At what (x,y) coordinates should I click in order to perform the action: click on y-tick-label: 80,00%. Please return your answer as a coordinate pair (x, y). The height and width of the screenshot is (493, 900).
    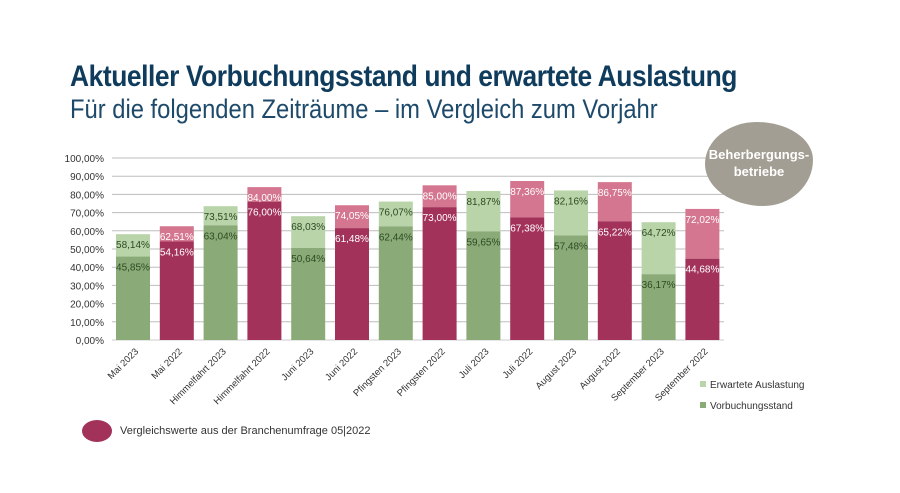
    Looking at the image, I should click on (87, 195).